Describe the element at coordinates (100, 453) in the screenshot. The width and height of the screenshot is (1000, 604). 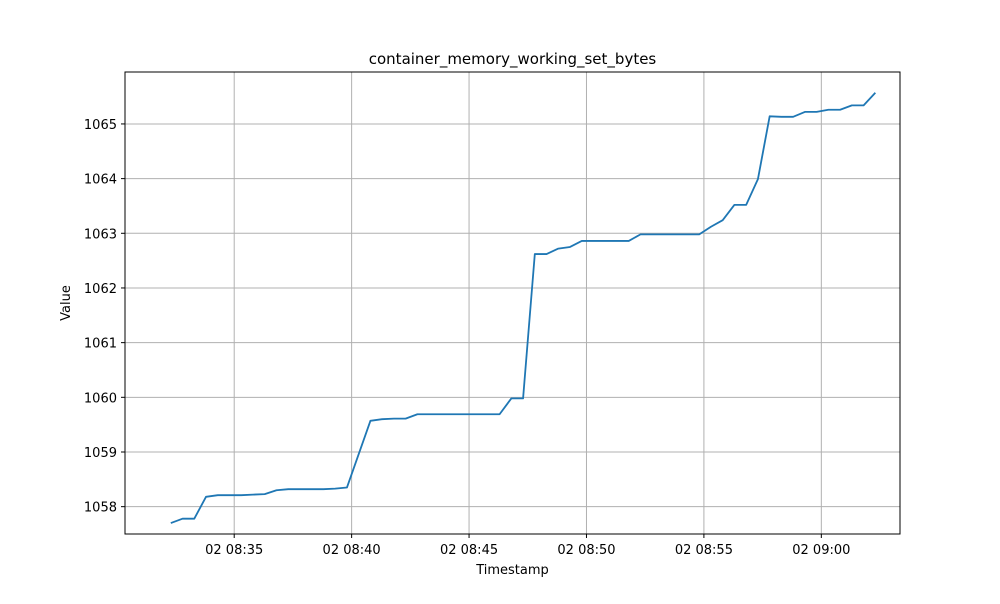
I see `y-tick-label: 1059` at that location.